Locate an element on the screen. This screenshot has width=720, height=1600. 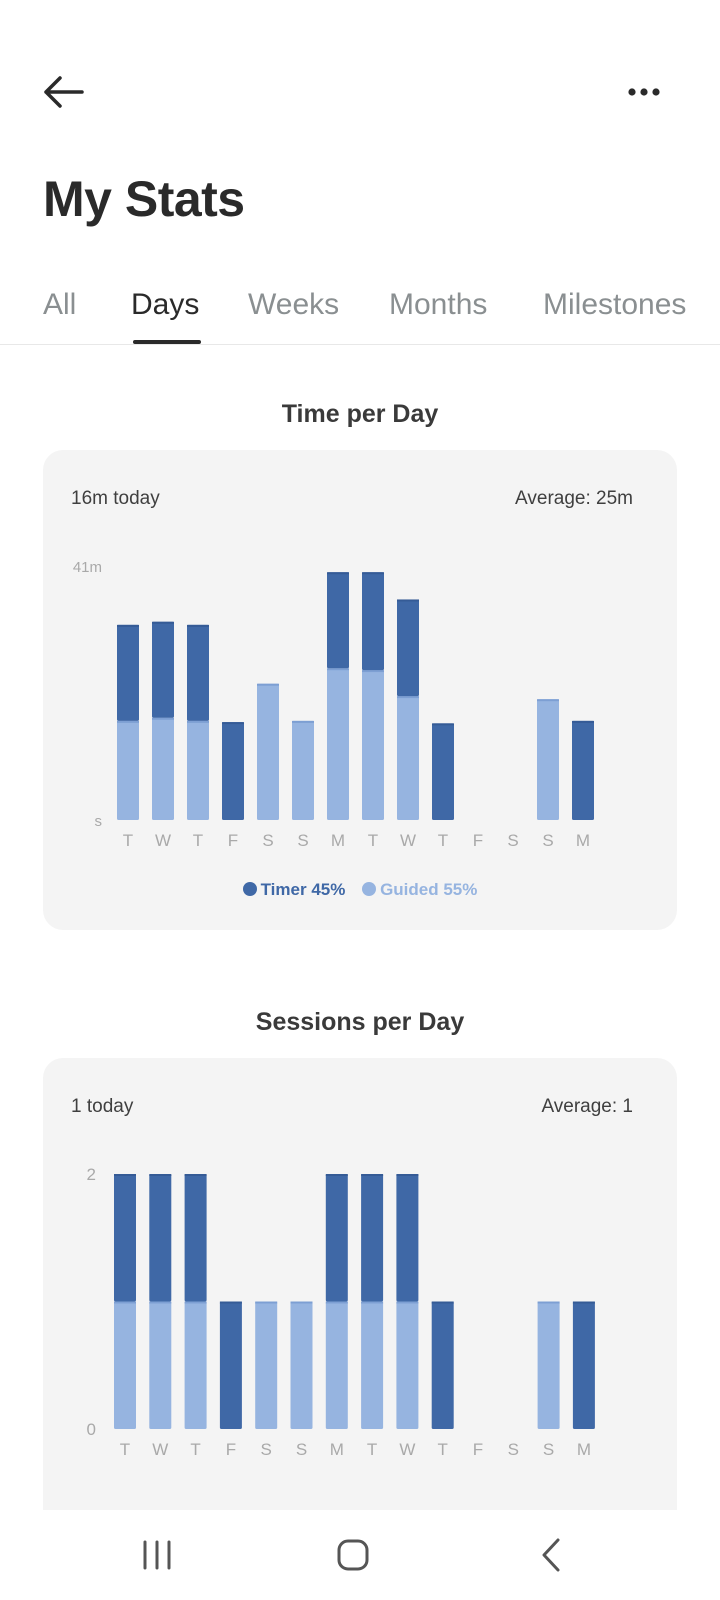
legend-timer: Timer 45% is located at coordinates (293, 890).